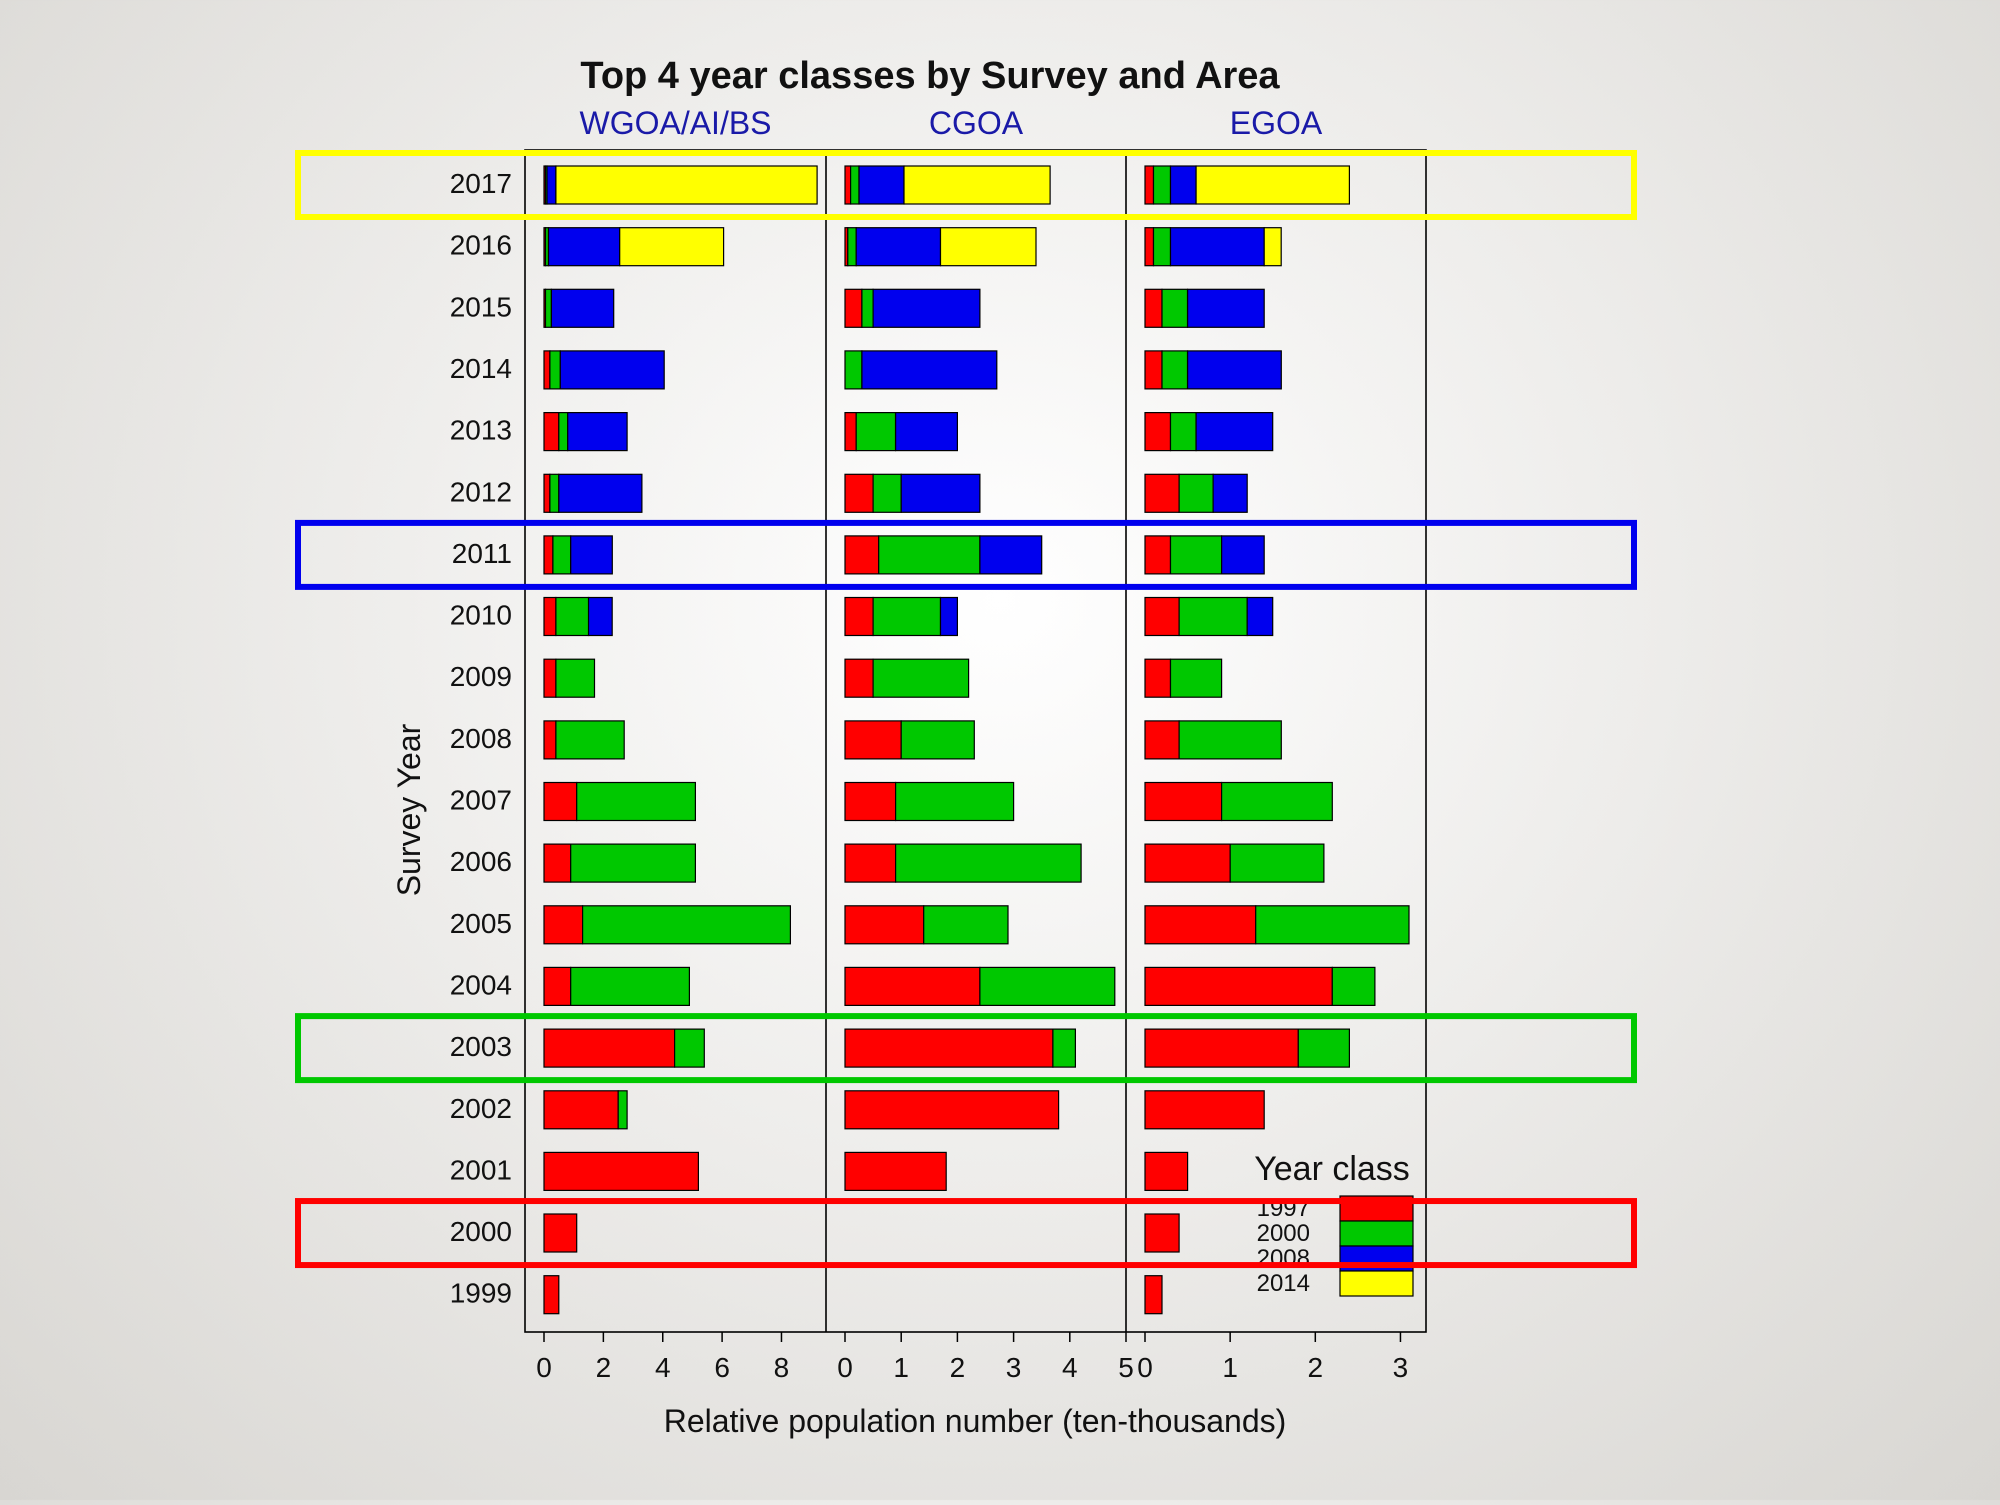 Image resolution: width=2000 pixels, height=1505 pixels. What do you see at coordinates (1283, 1233) in the screenshot?
I see `legend-label: 2000` at bounding box center [1283, 1233].